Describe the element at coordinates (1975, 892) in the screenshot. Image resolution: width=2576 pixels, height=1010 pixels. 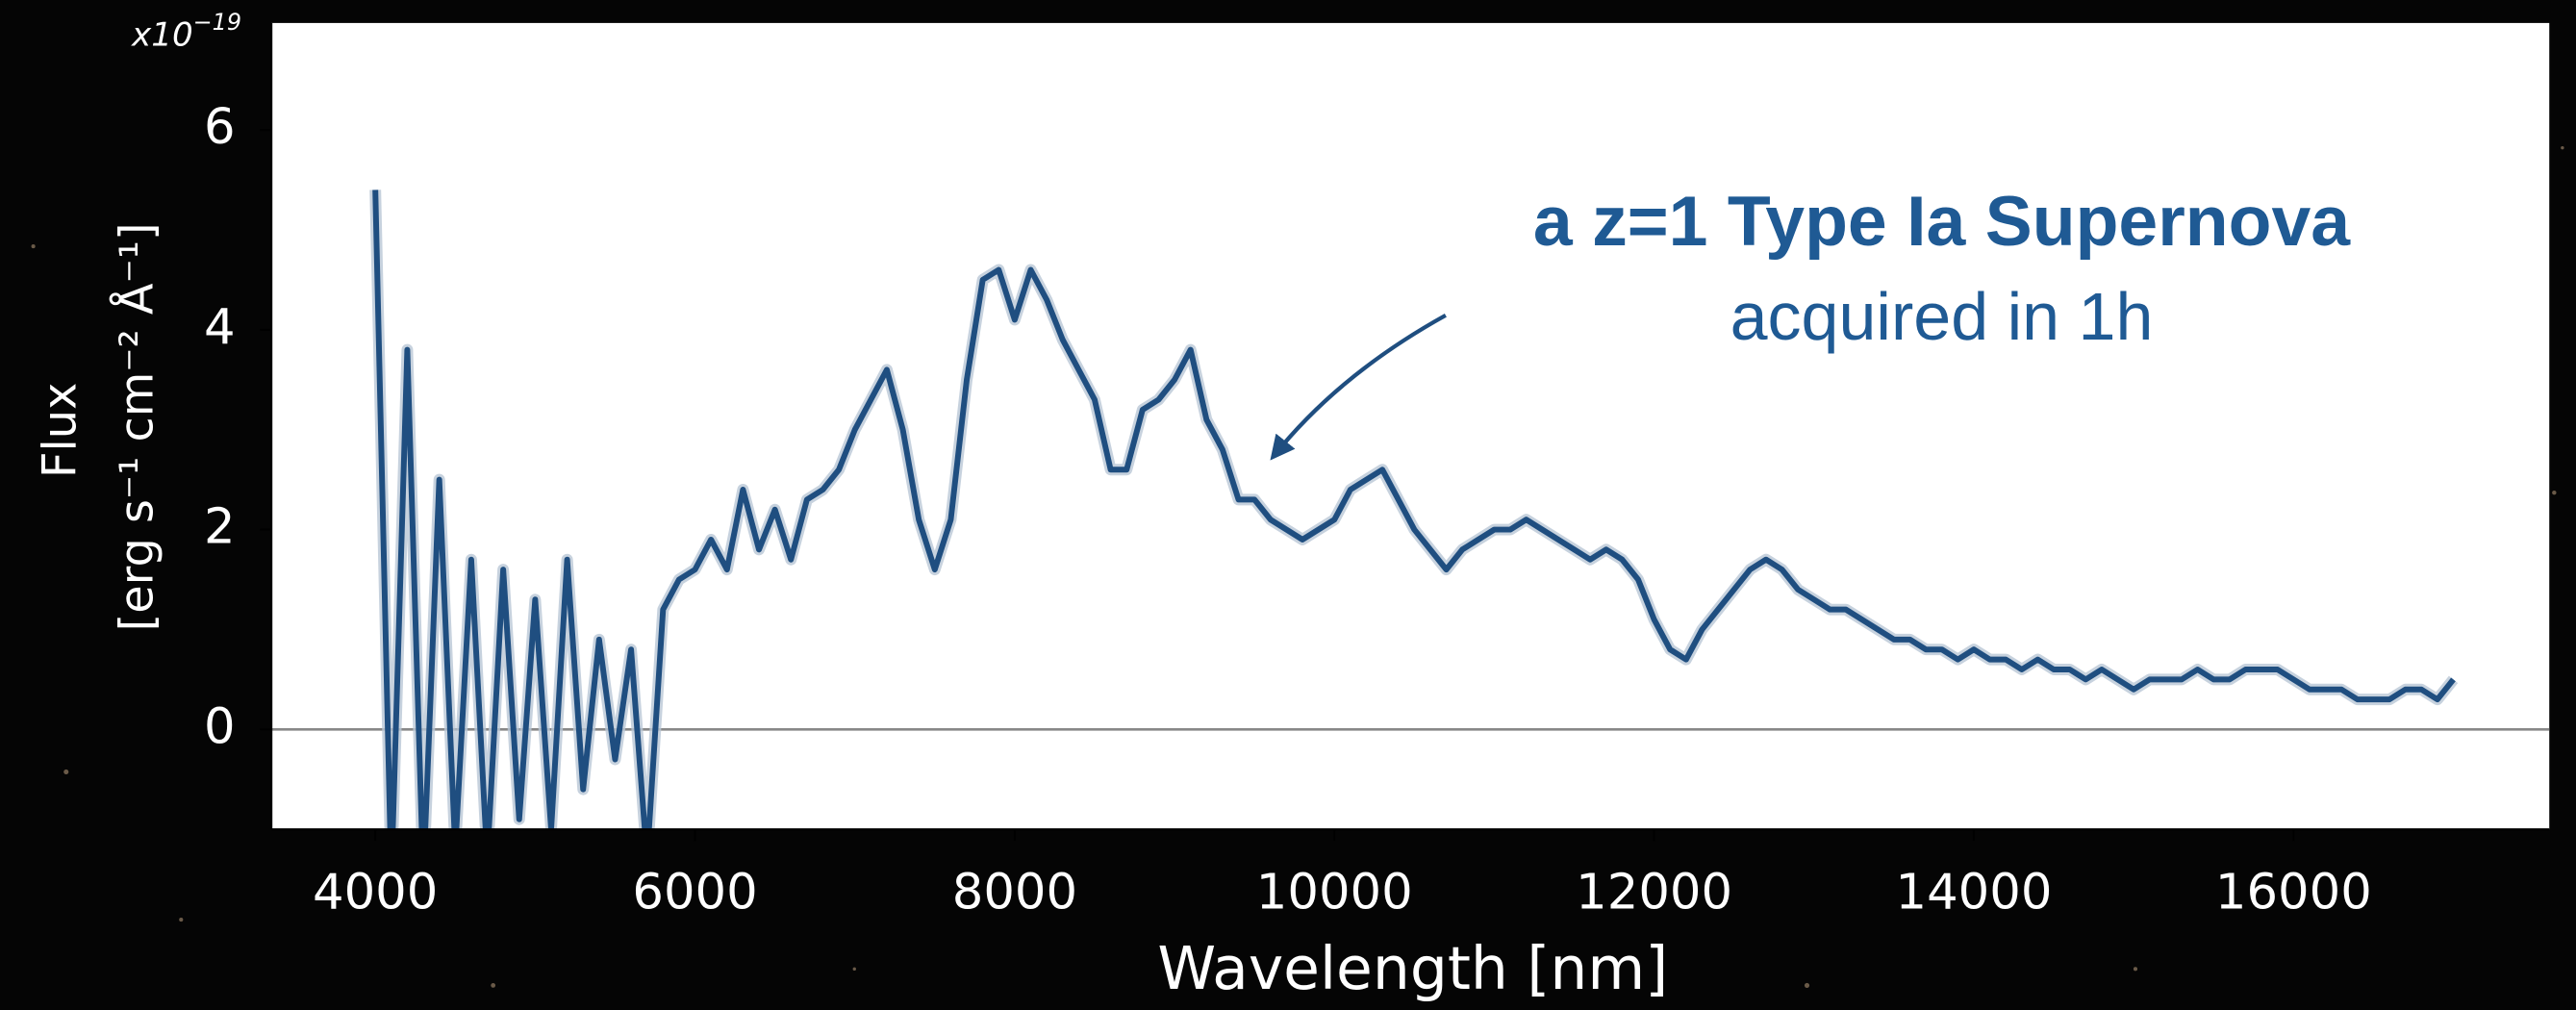
I see `x-tick-label: 14000` at that location.